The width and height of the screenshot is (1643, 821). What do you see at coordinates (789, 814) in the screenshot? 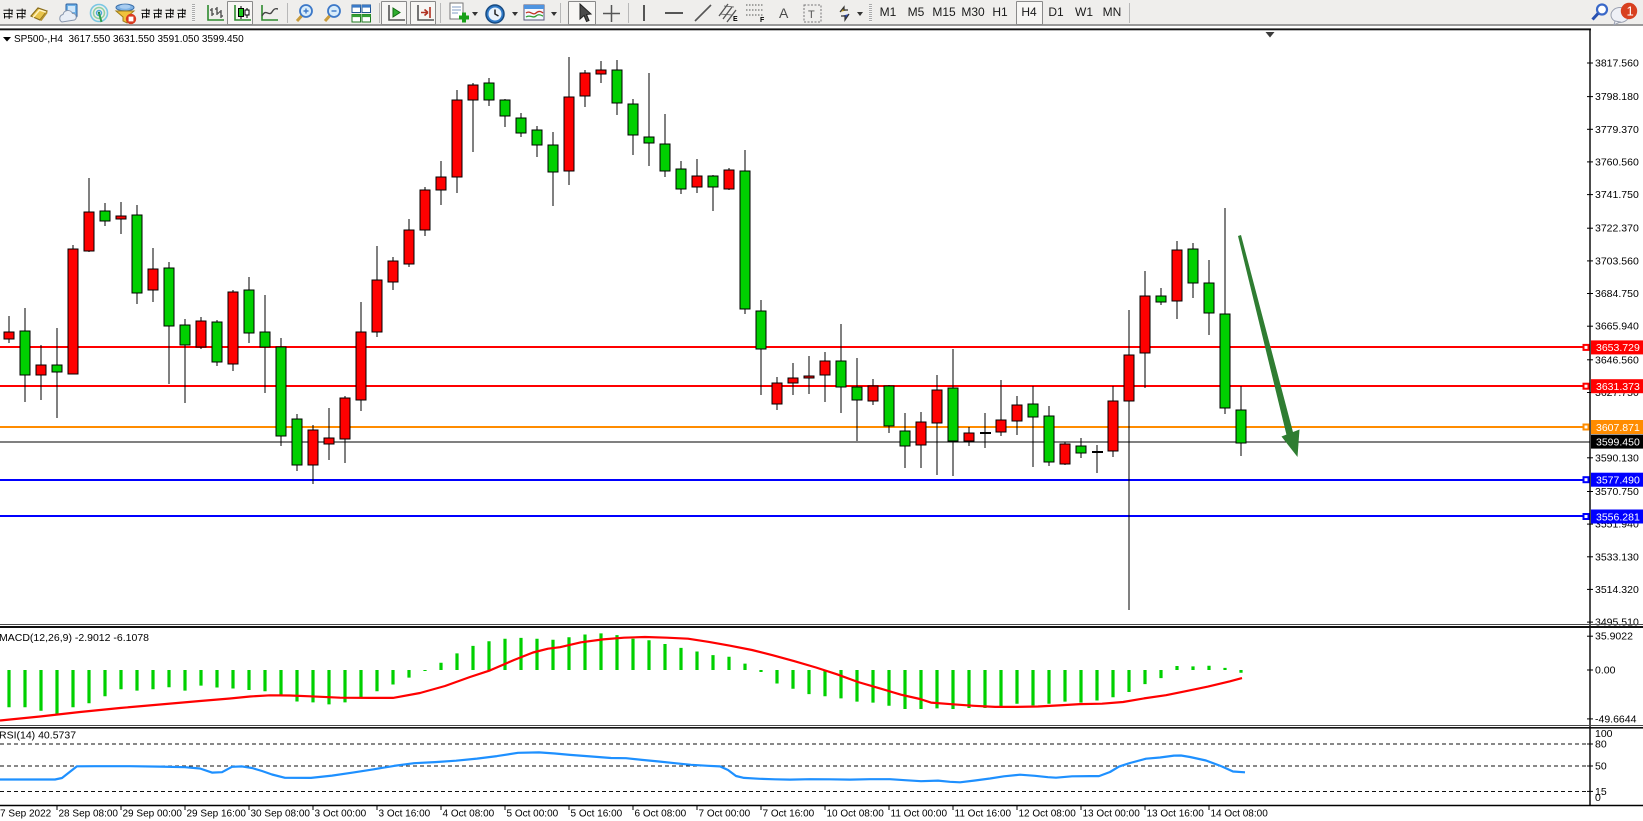
I see `svg-text: 7 Oct 16:00` at bounding box center [789, 814].